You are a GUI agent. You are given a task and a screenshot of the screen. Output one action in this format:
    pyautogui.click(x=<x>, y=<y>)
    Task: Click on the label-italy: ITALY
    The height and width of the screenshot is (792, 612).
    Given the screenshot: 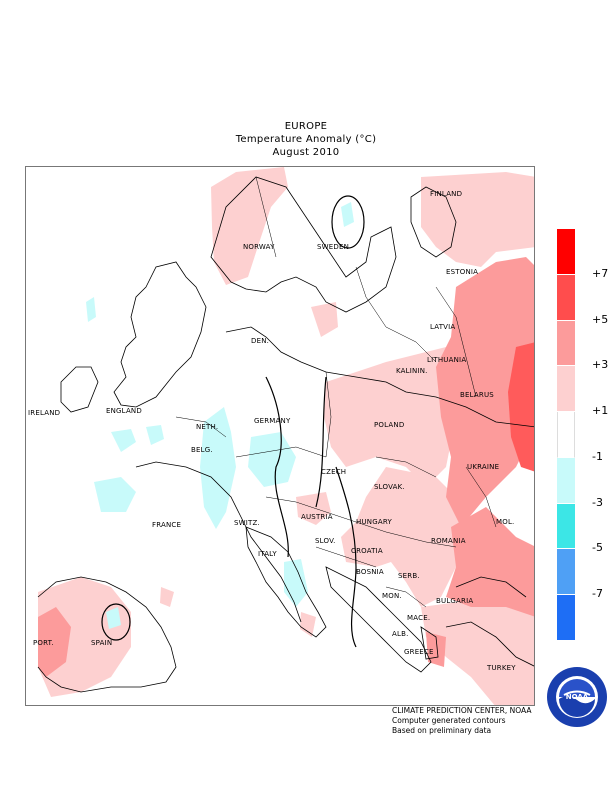 What is the action you would take?
    pyautogui.click(x=267, y=554)
    